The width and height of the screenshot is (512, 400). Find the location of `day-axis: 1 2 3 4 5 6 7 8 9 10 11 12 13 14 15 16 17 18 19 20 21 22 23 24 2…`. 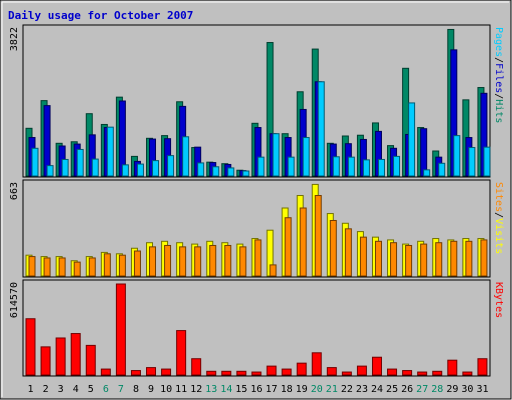

day-axis: 1 2 3 4 5 6 7 8 9 10 11 12 13 14 15 16 17 18 19 20 21 22 23 24 2… is located at coordinates (258, 389).